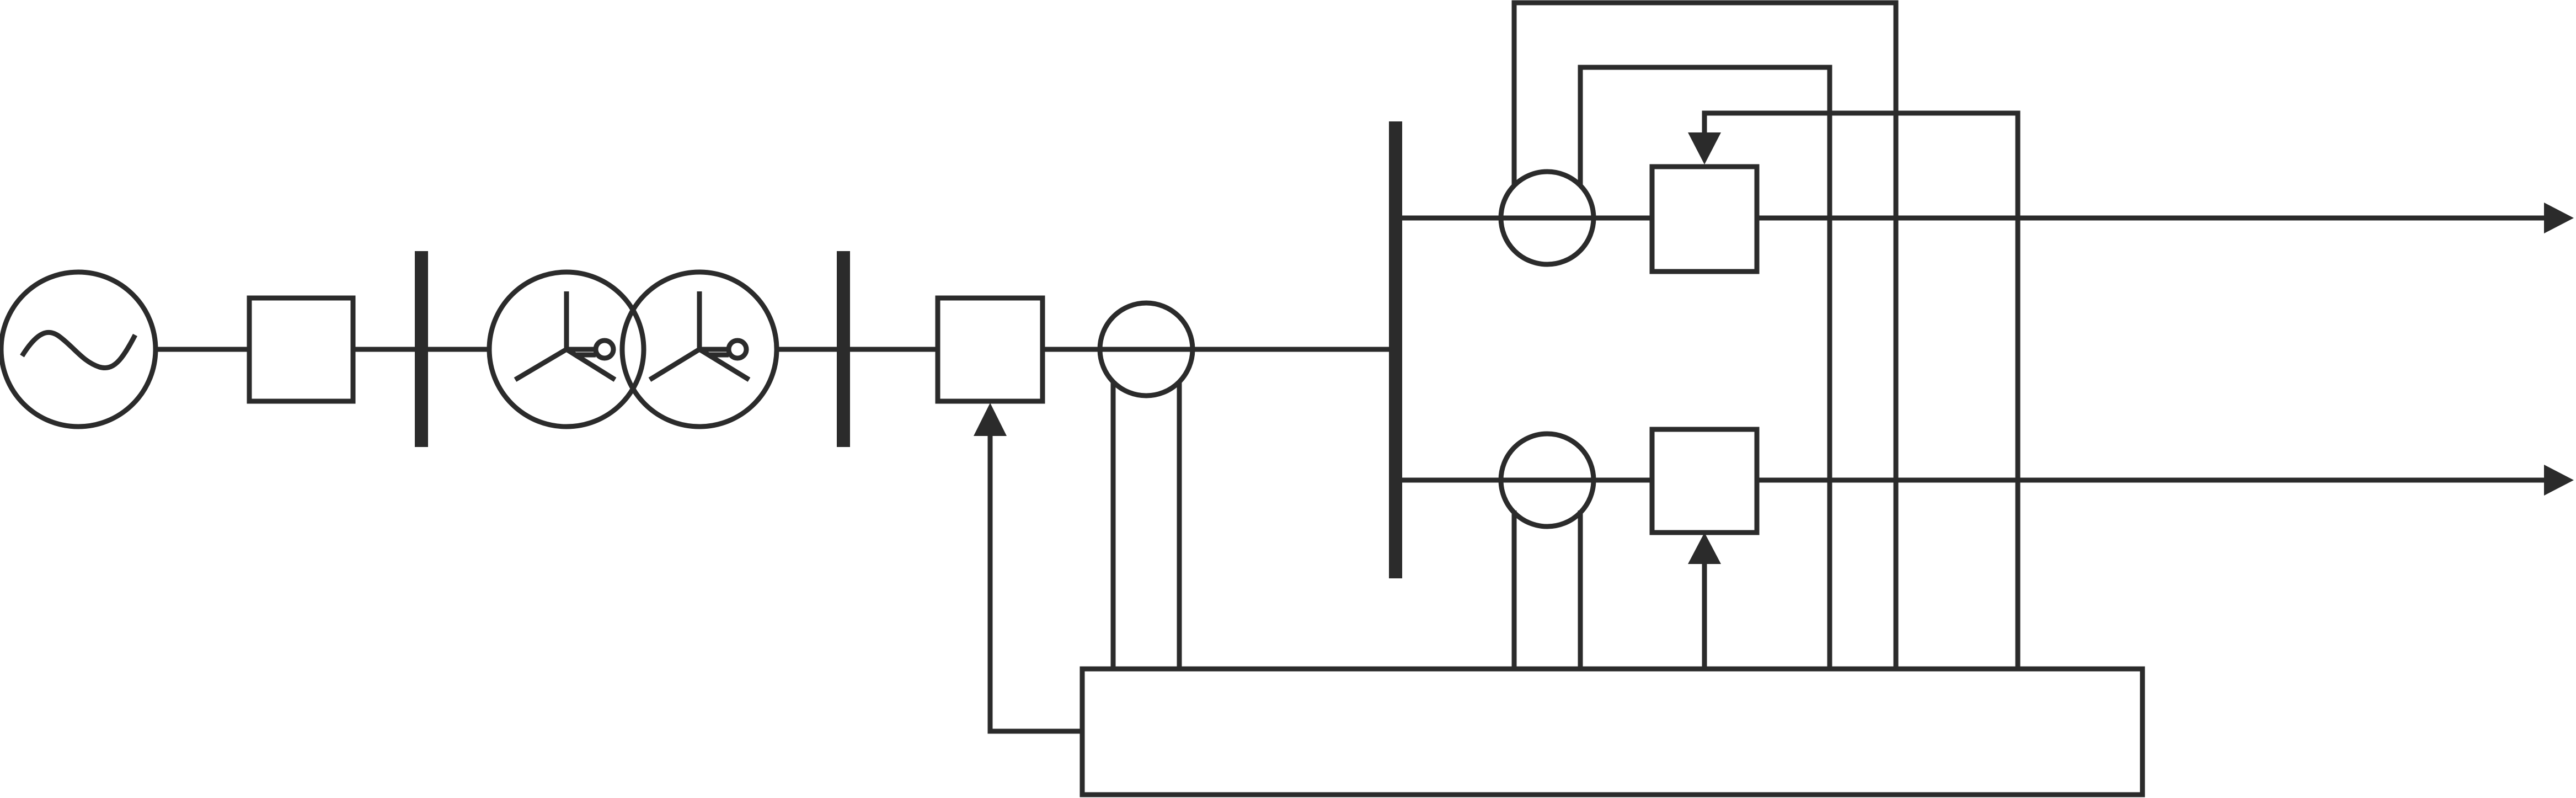 This screenshot has width=2576, height=798. What do you see at coordinates (843, 349) in the screenshot?
I see `hv-bus` at bounding box center [843, 349].